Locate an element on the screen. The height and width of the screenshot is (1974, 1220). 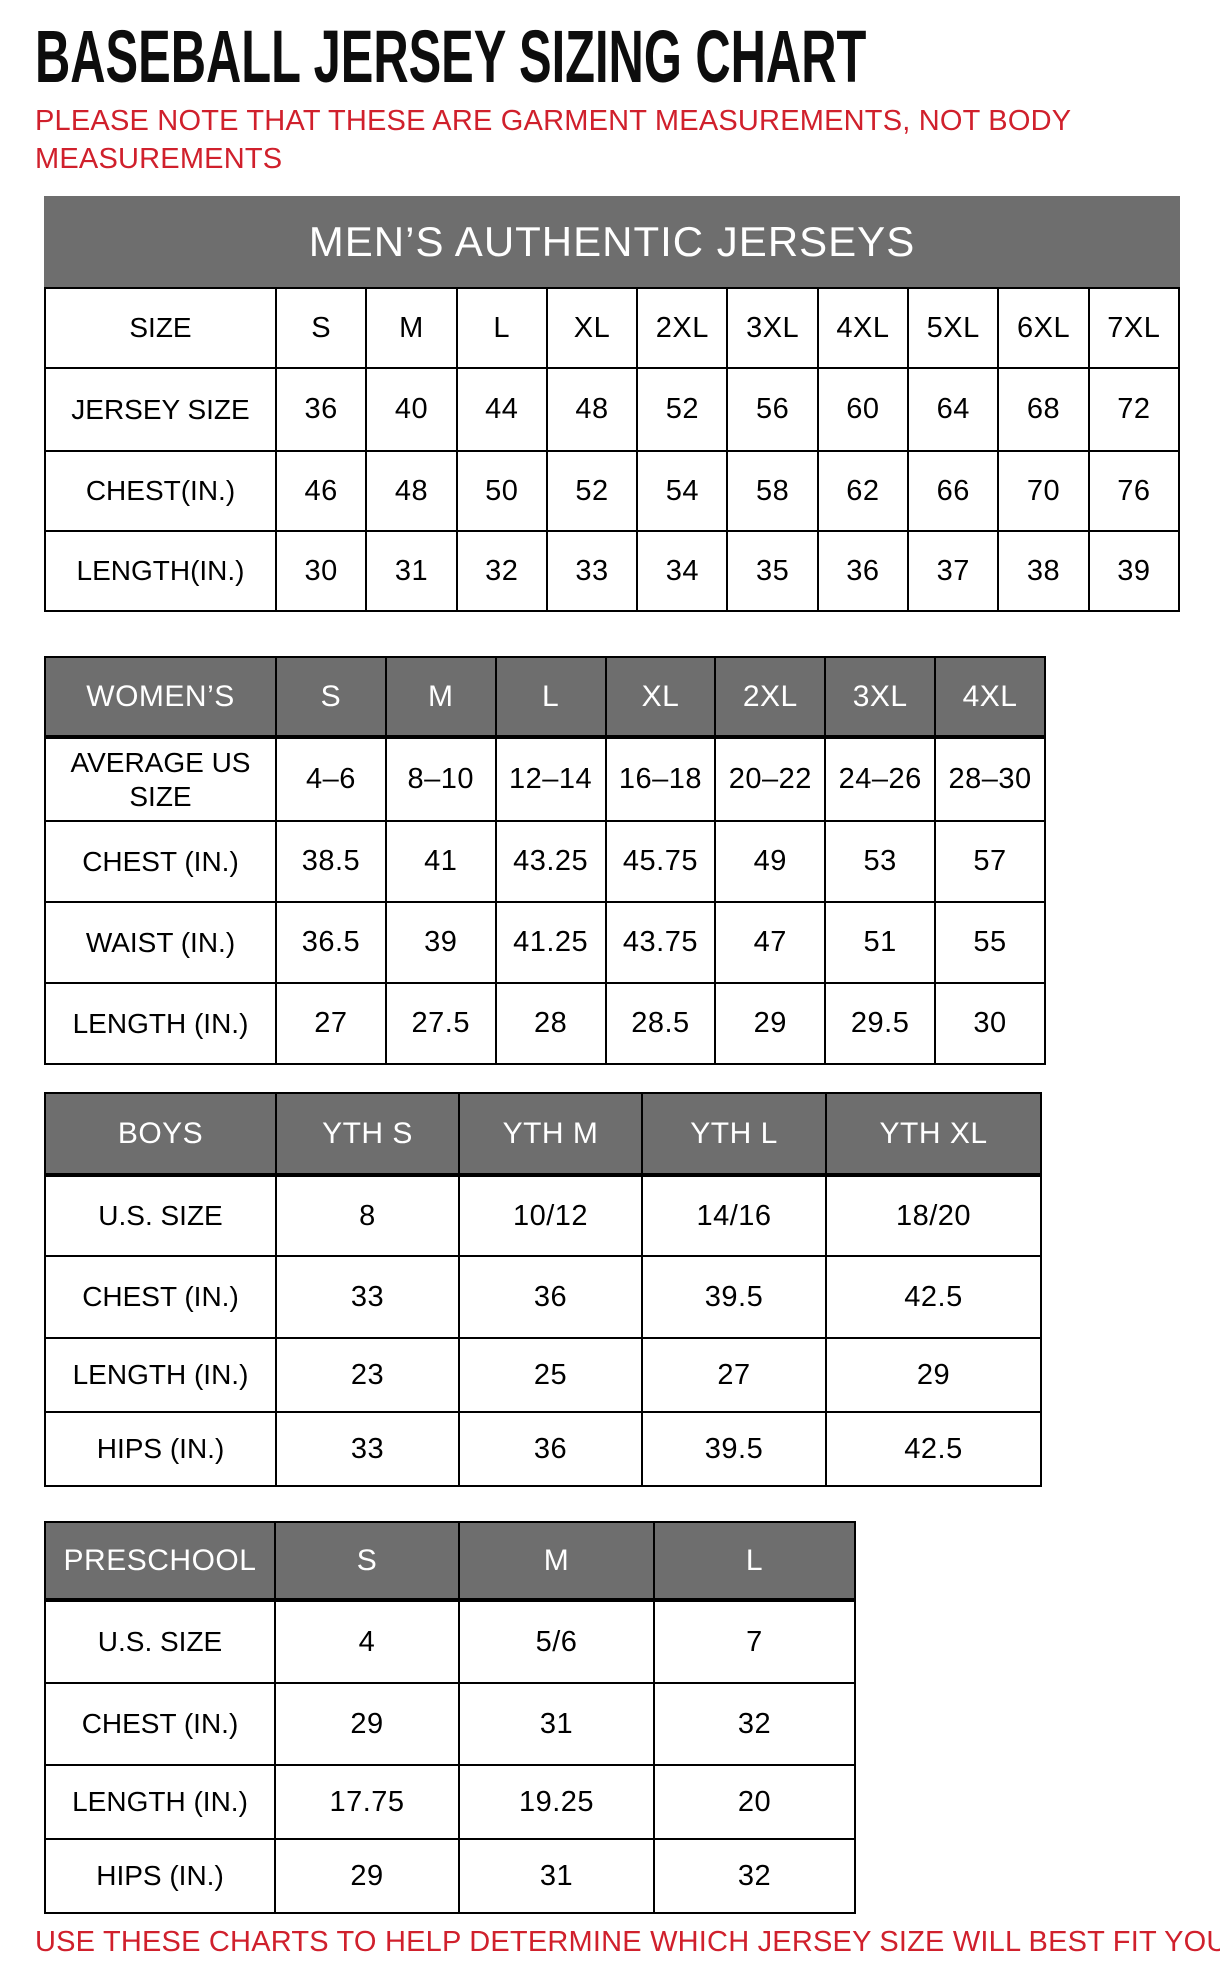
size-value-cell: 51 is located at coordinates (880, 942).